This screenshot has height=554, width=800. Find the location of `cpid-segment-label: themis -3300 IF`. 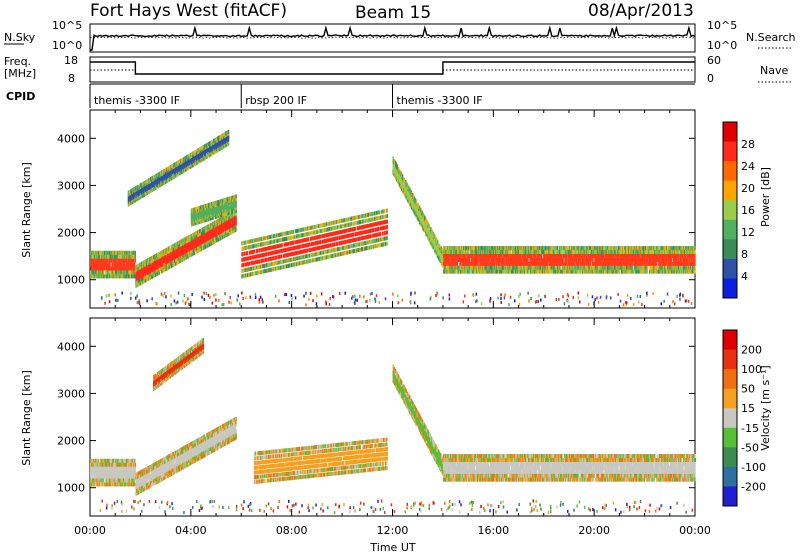

cpid-segment-label: themis -3300 IF is located at coordinates (440, 100).